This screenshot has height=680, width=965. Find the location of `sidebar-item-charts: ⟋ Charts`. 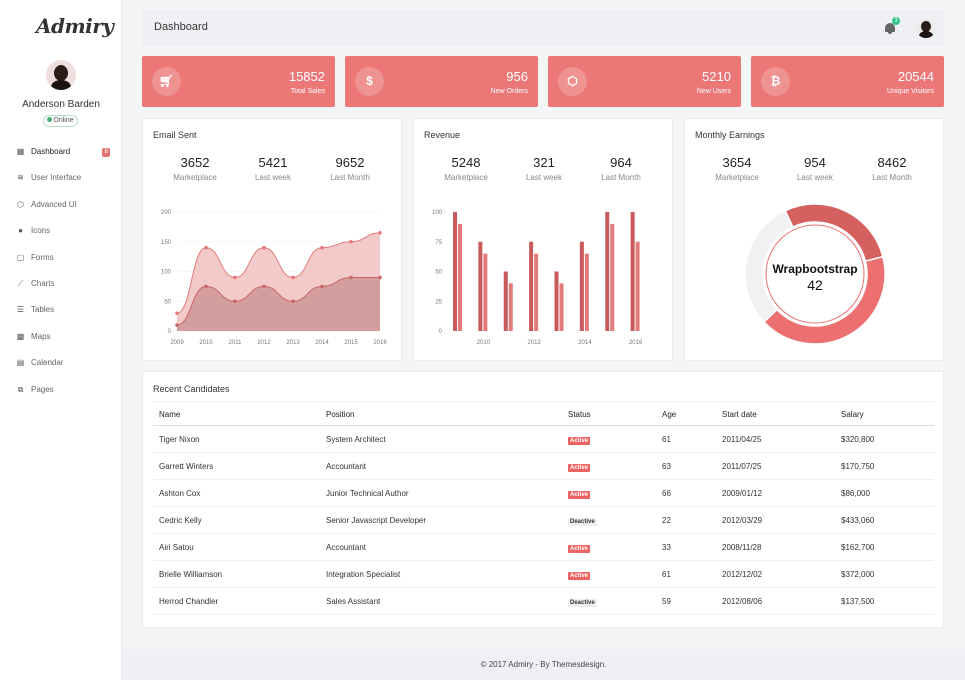

sidebar-item-charts: ⟋ Charts is located at coordinates (61, 288).